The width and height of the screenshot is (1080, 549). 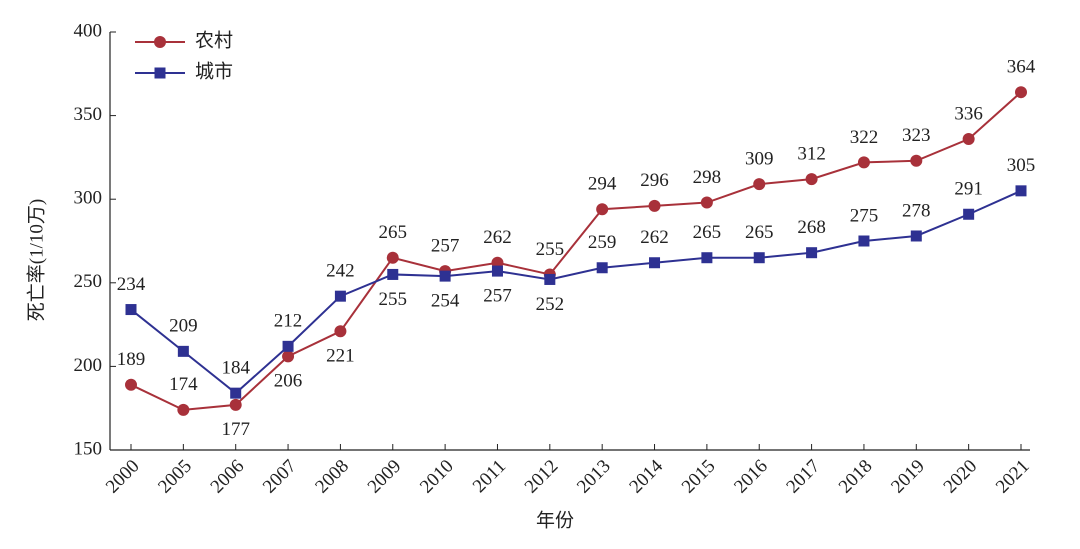 I want to click on data-label: 184, so click(x=235, y=368).